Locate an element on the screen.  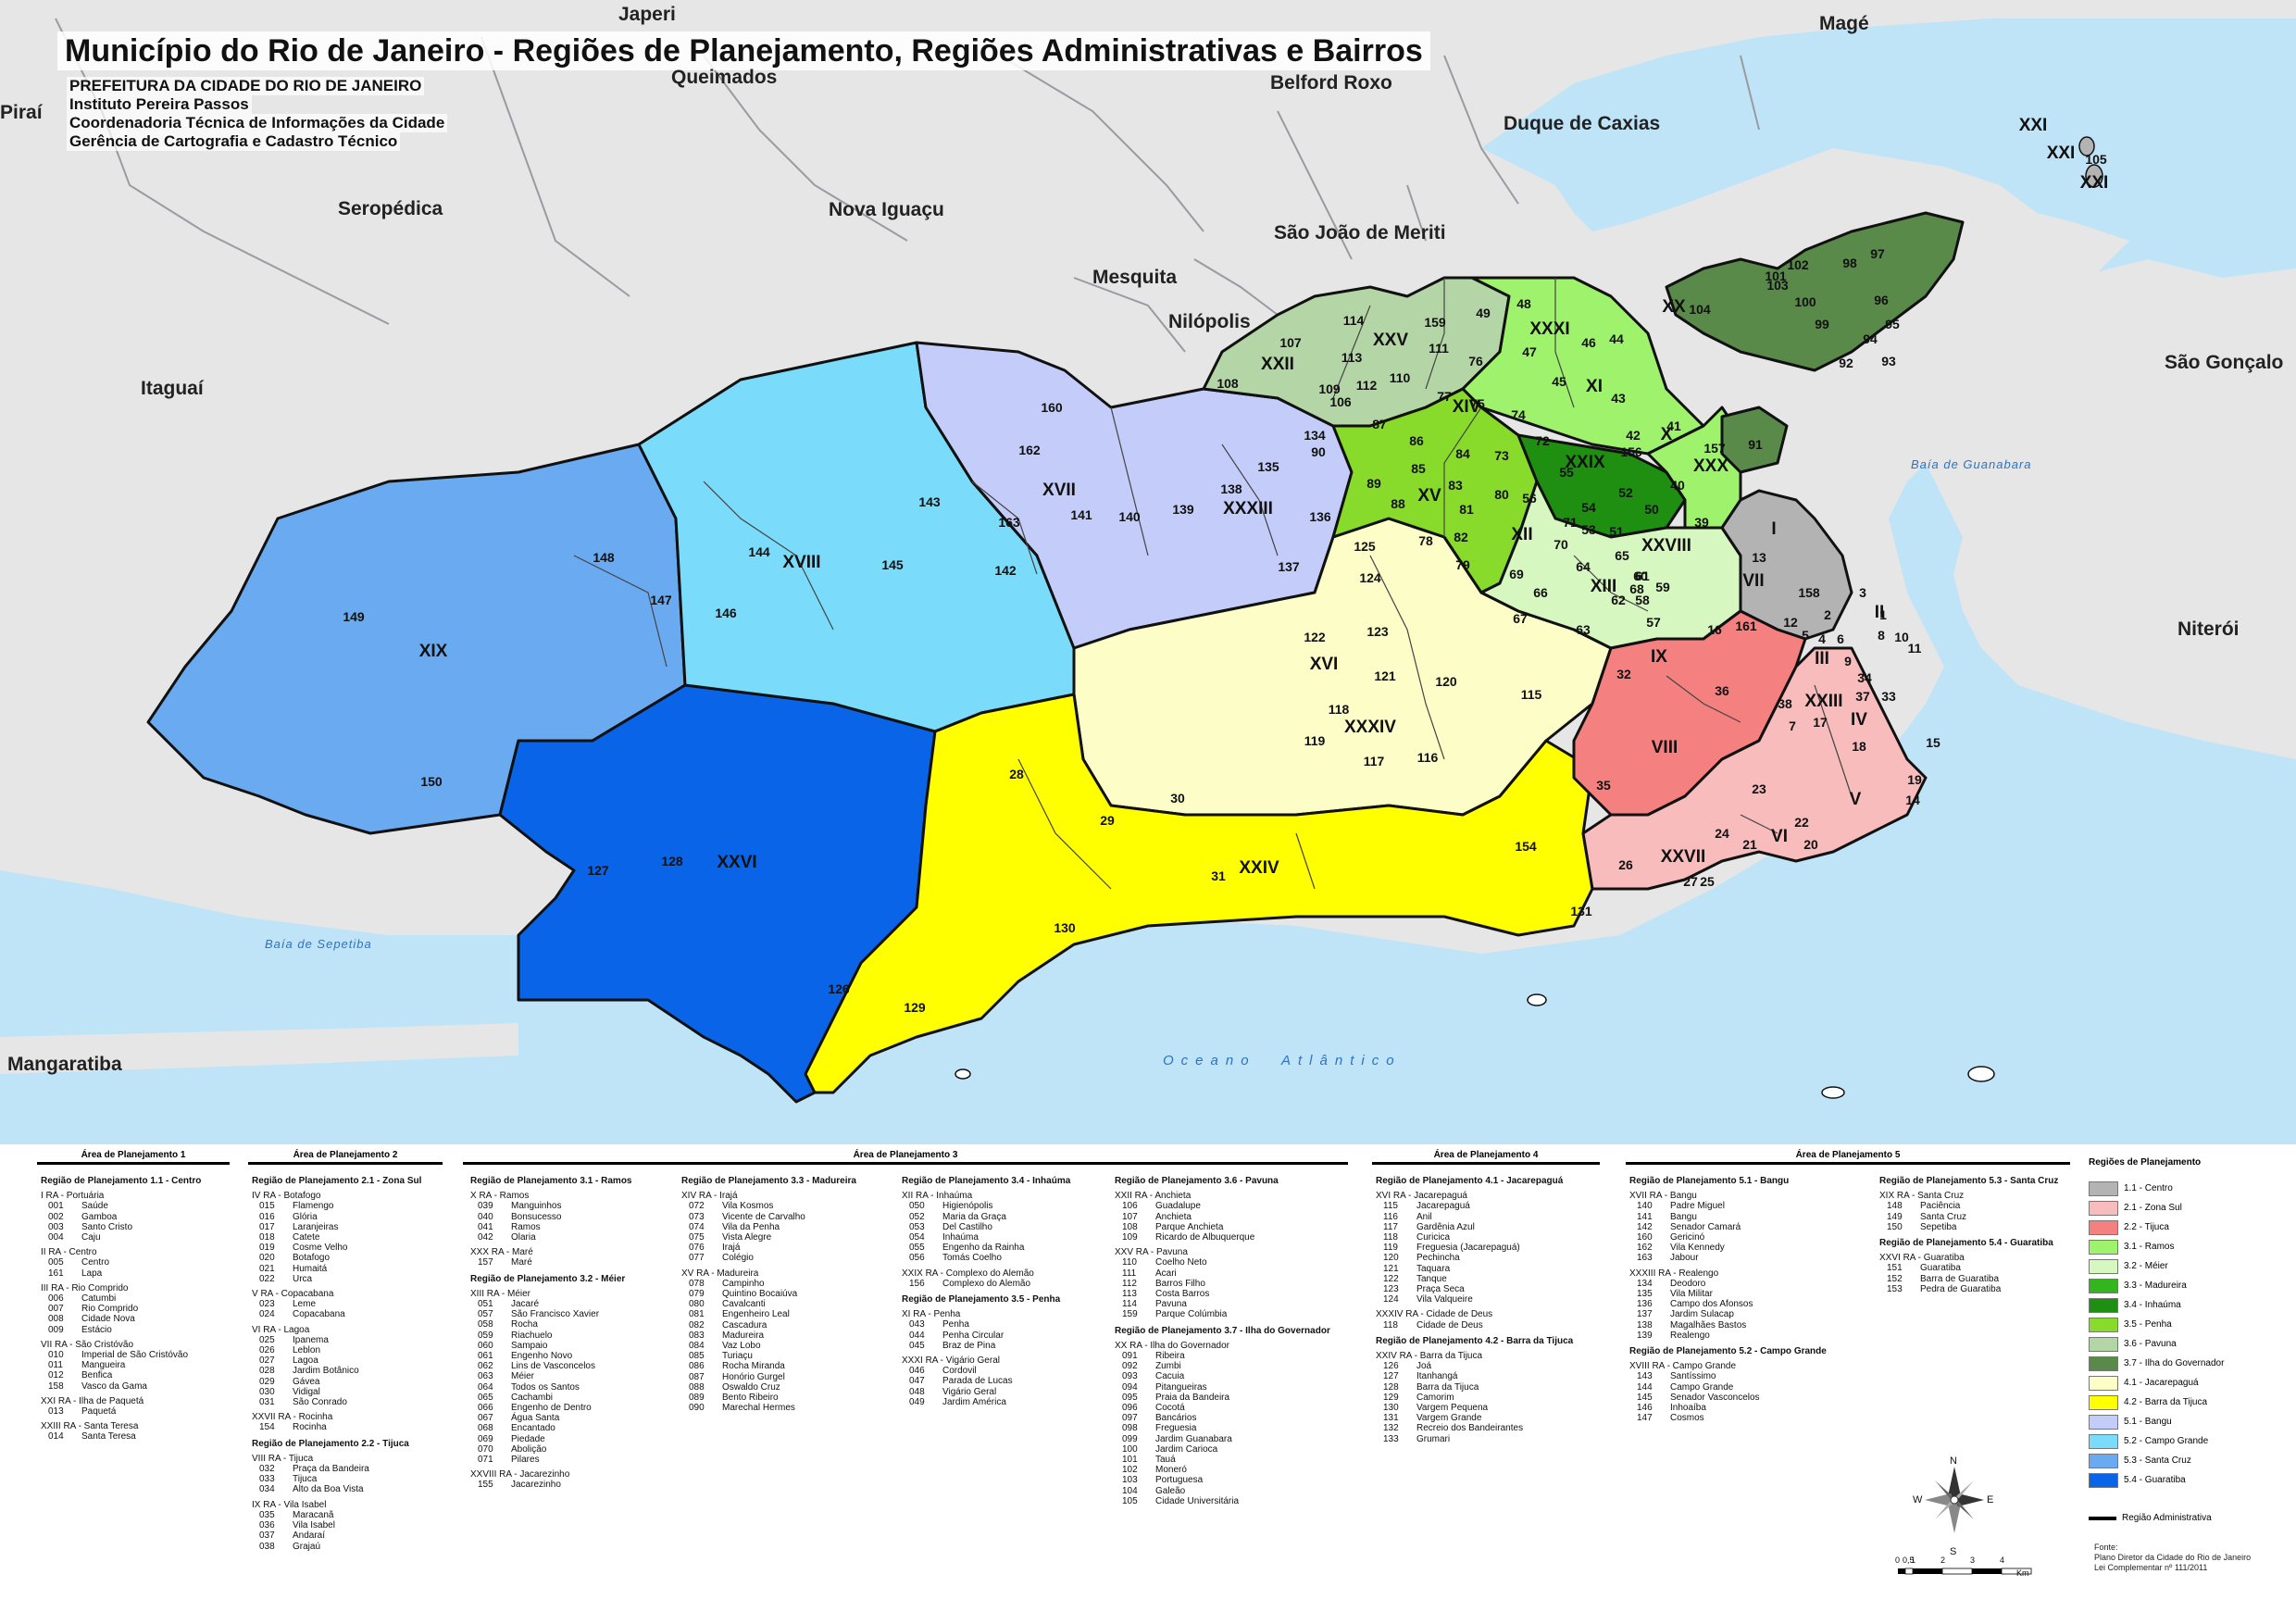
neighborhood-entry: 064 Todos os Santos is located at coordinates (551, 1387).